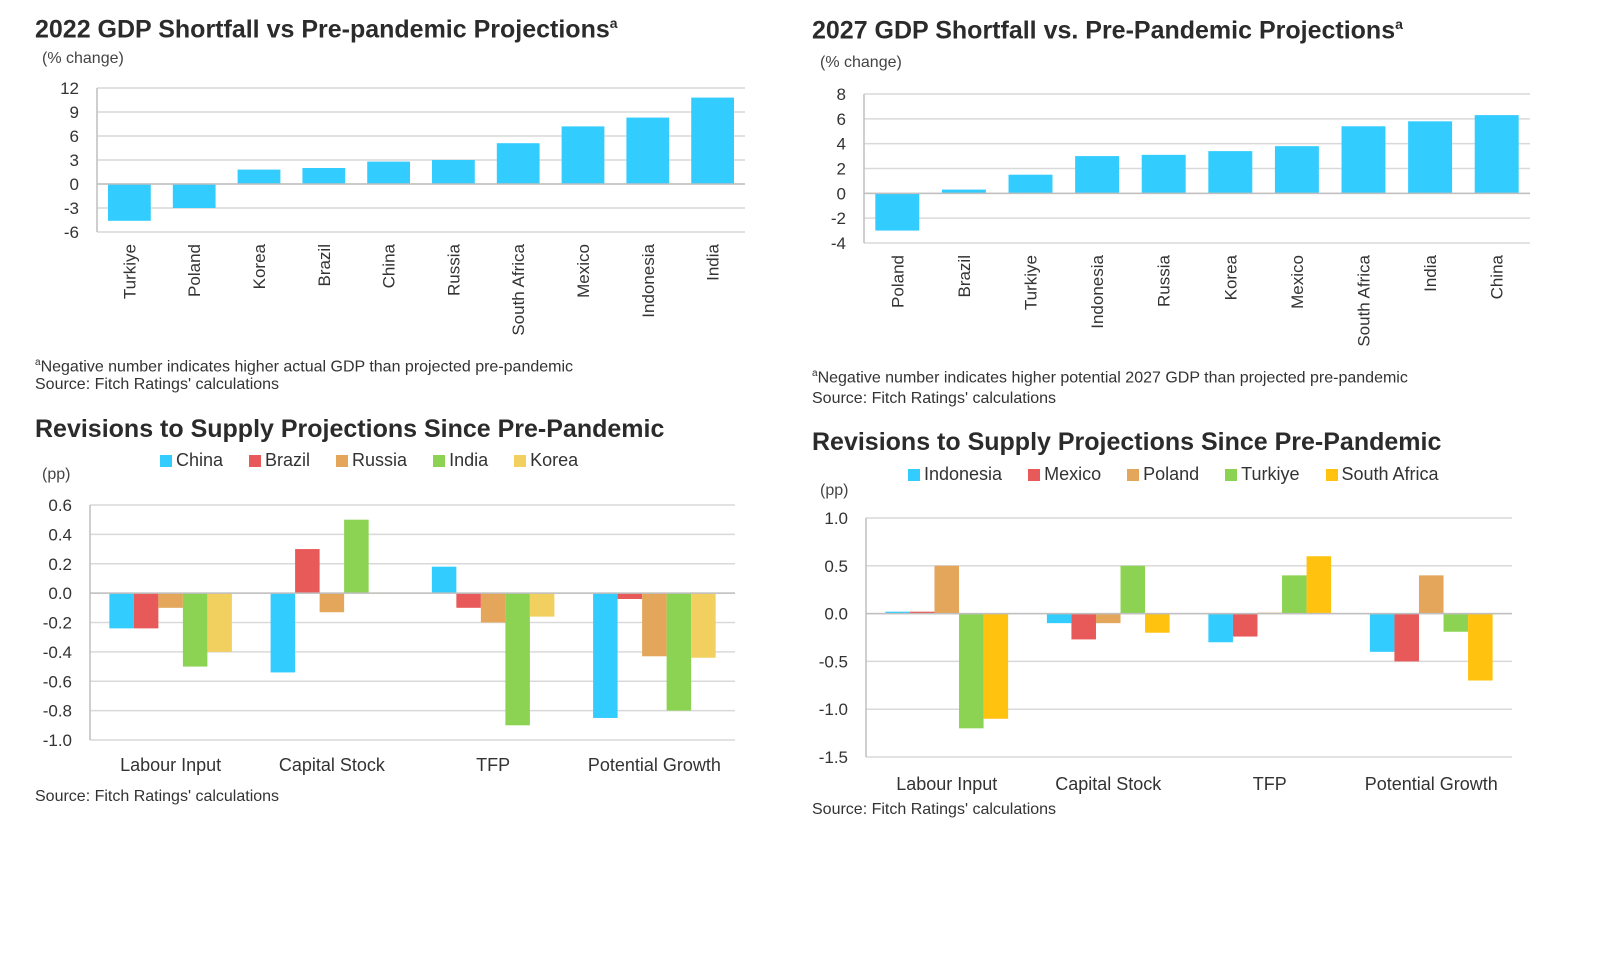  What do you see at coordinates (1097, 175) in the screenshot?
I see `chart2-bar-indonesia` at bounding box center [1097, 175].